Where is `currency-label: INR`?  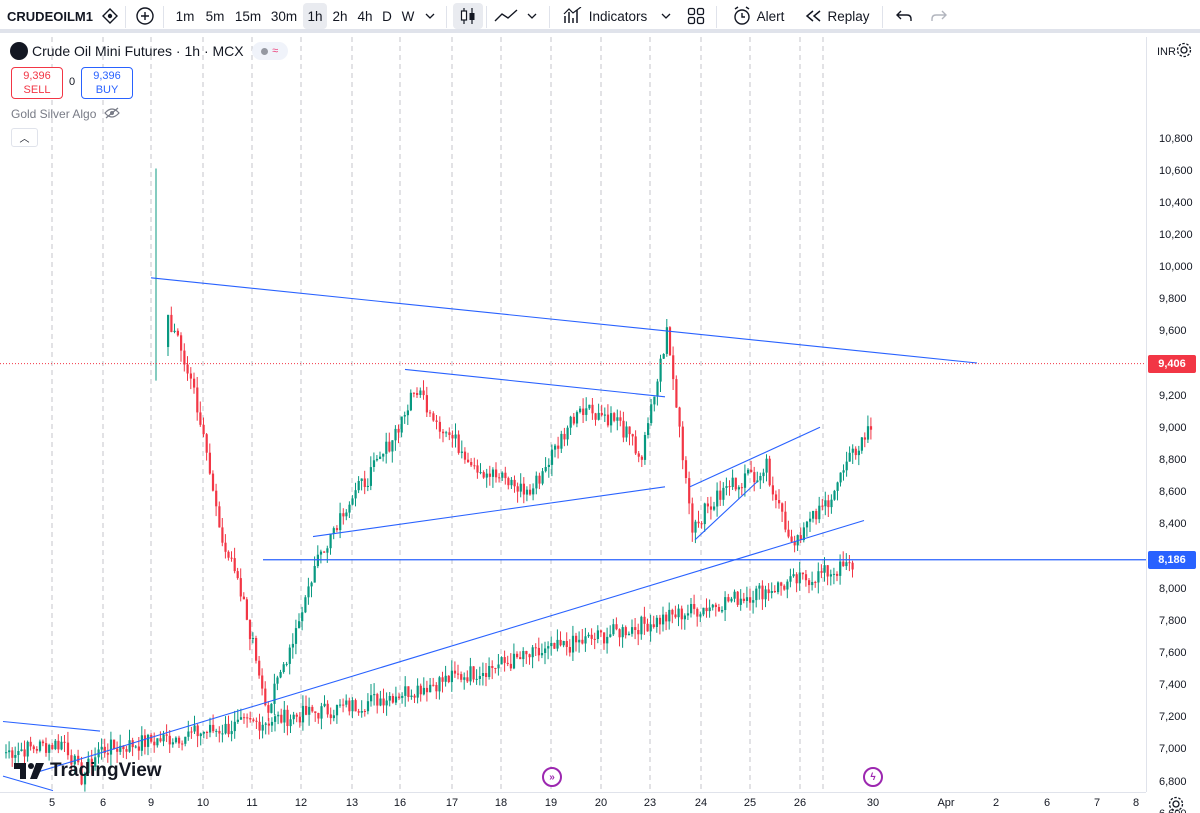 currency-label: INR is located at coordinates (1166, 52).